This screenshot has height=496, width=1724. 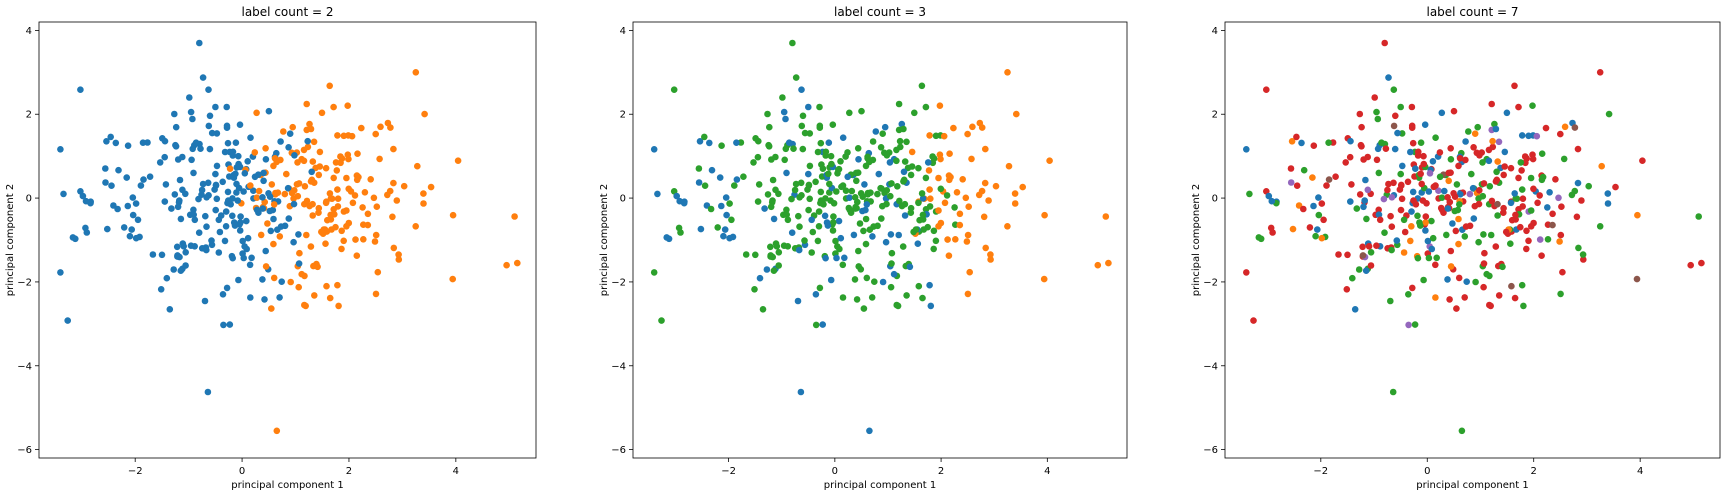 What do you see at coordinates (1472, 485) in the screenshot?
I see `x-axis-label: principal component 1` at bounding box center [1472, 485].